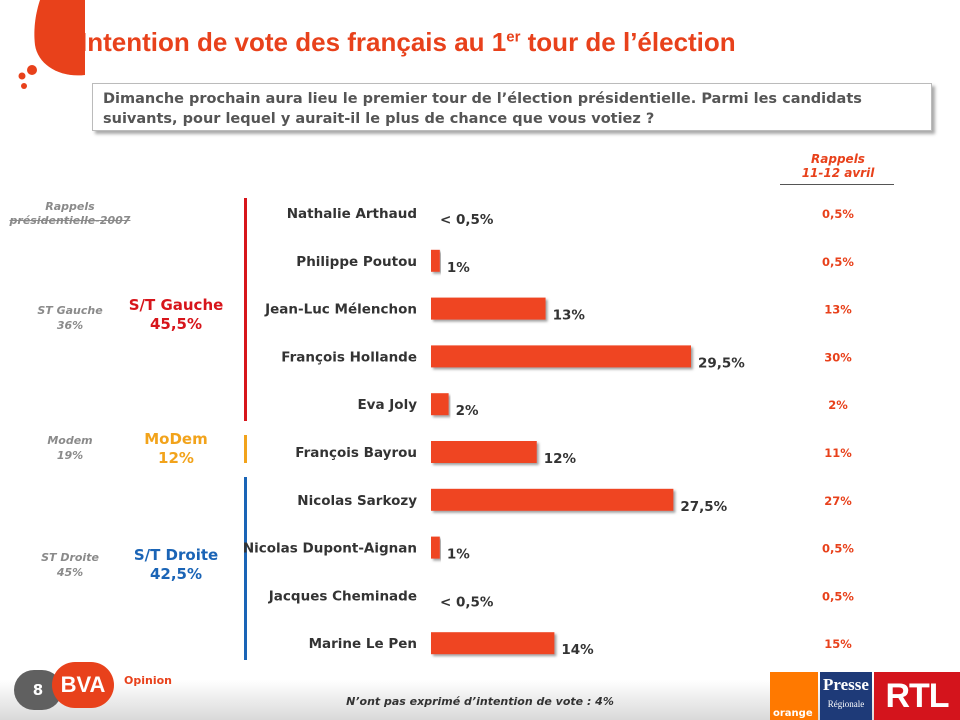 Image resolution: width=960 pixels, height=720 pixels. I want to click on droite-2007-label: ST Droite, so click(70, 557).